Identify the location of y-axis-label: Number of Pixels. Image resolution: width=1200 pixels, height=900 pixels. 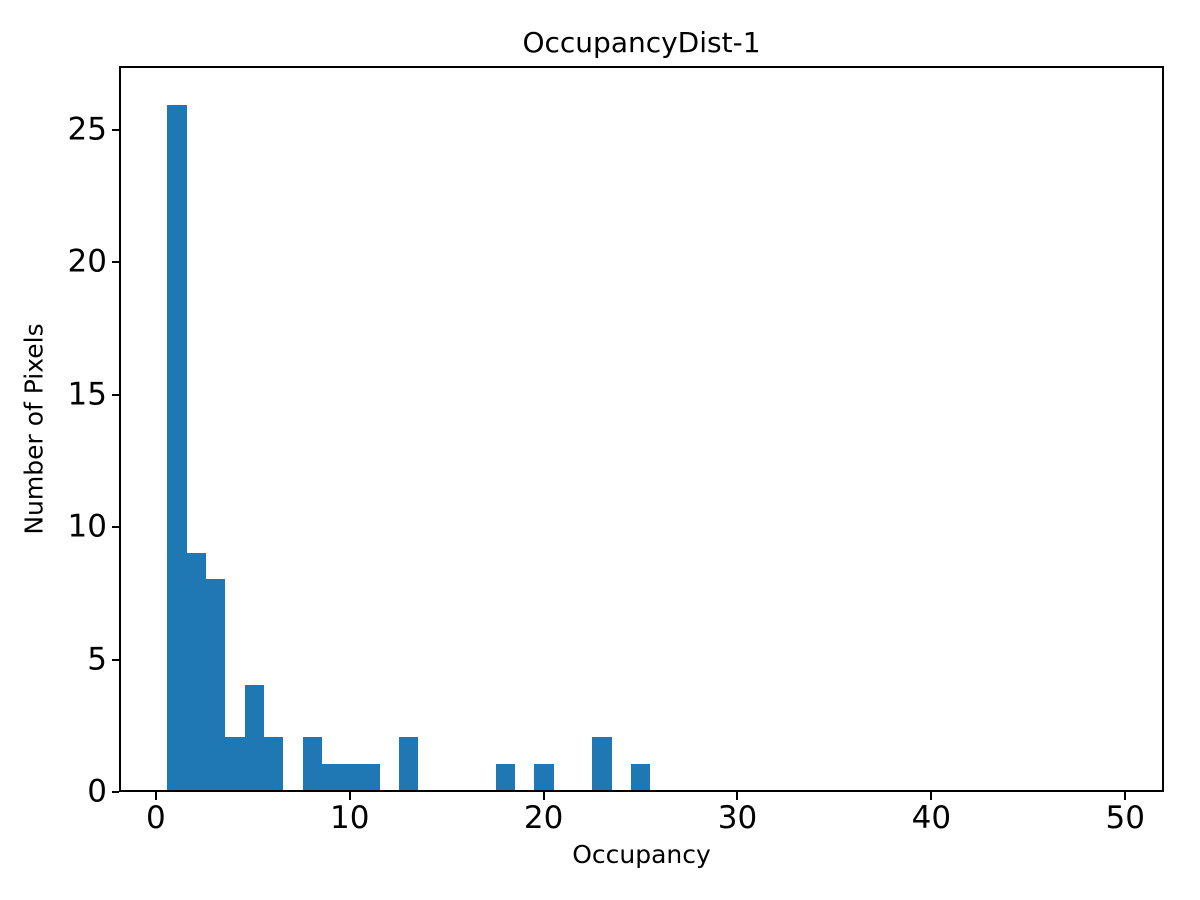
(34, 429).